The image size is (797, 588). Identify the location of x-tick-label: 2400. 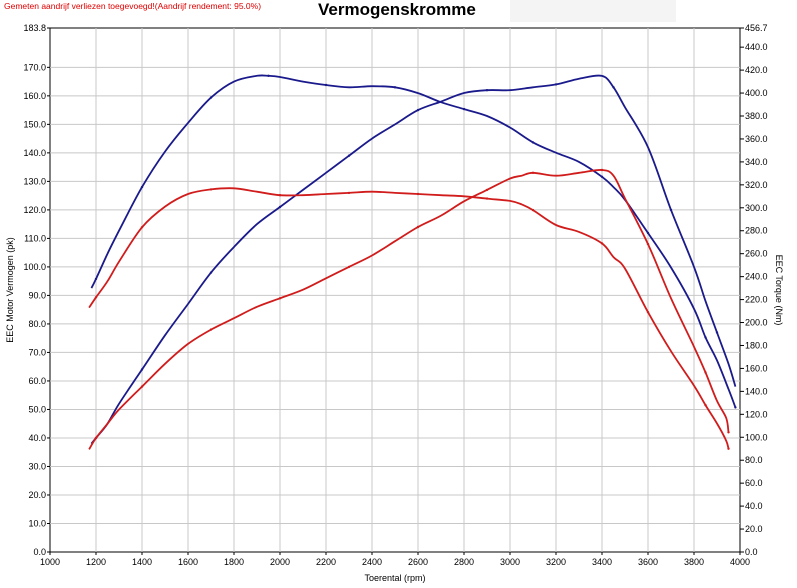
(372, 562).